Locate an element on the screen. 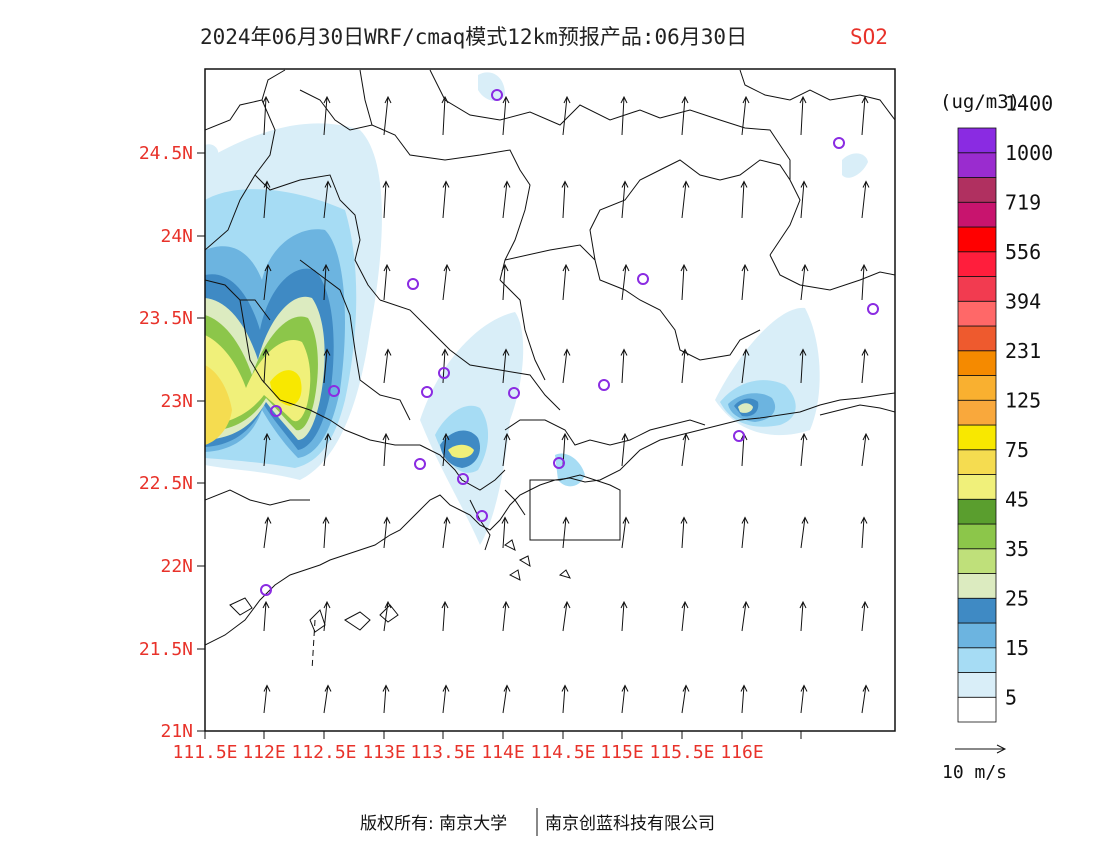 This screenshot has width=1100, height=850. lon-tick-label: 112.5E is located at coordinates (323, 752).